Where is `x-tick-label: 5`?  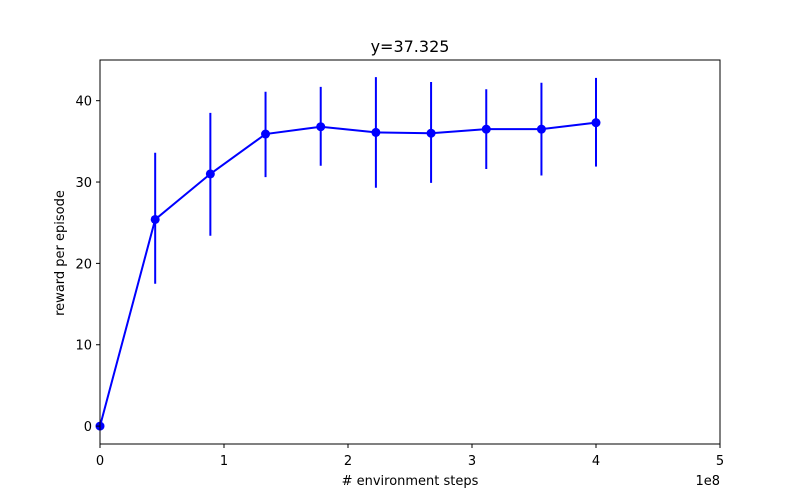
x-tick-label: 5 is located at coordinates (720, 461).